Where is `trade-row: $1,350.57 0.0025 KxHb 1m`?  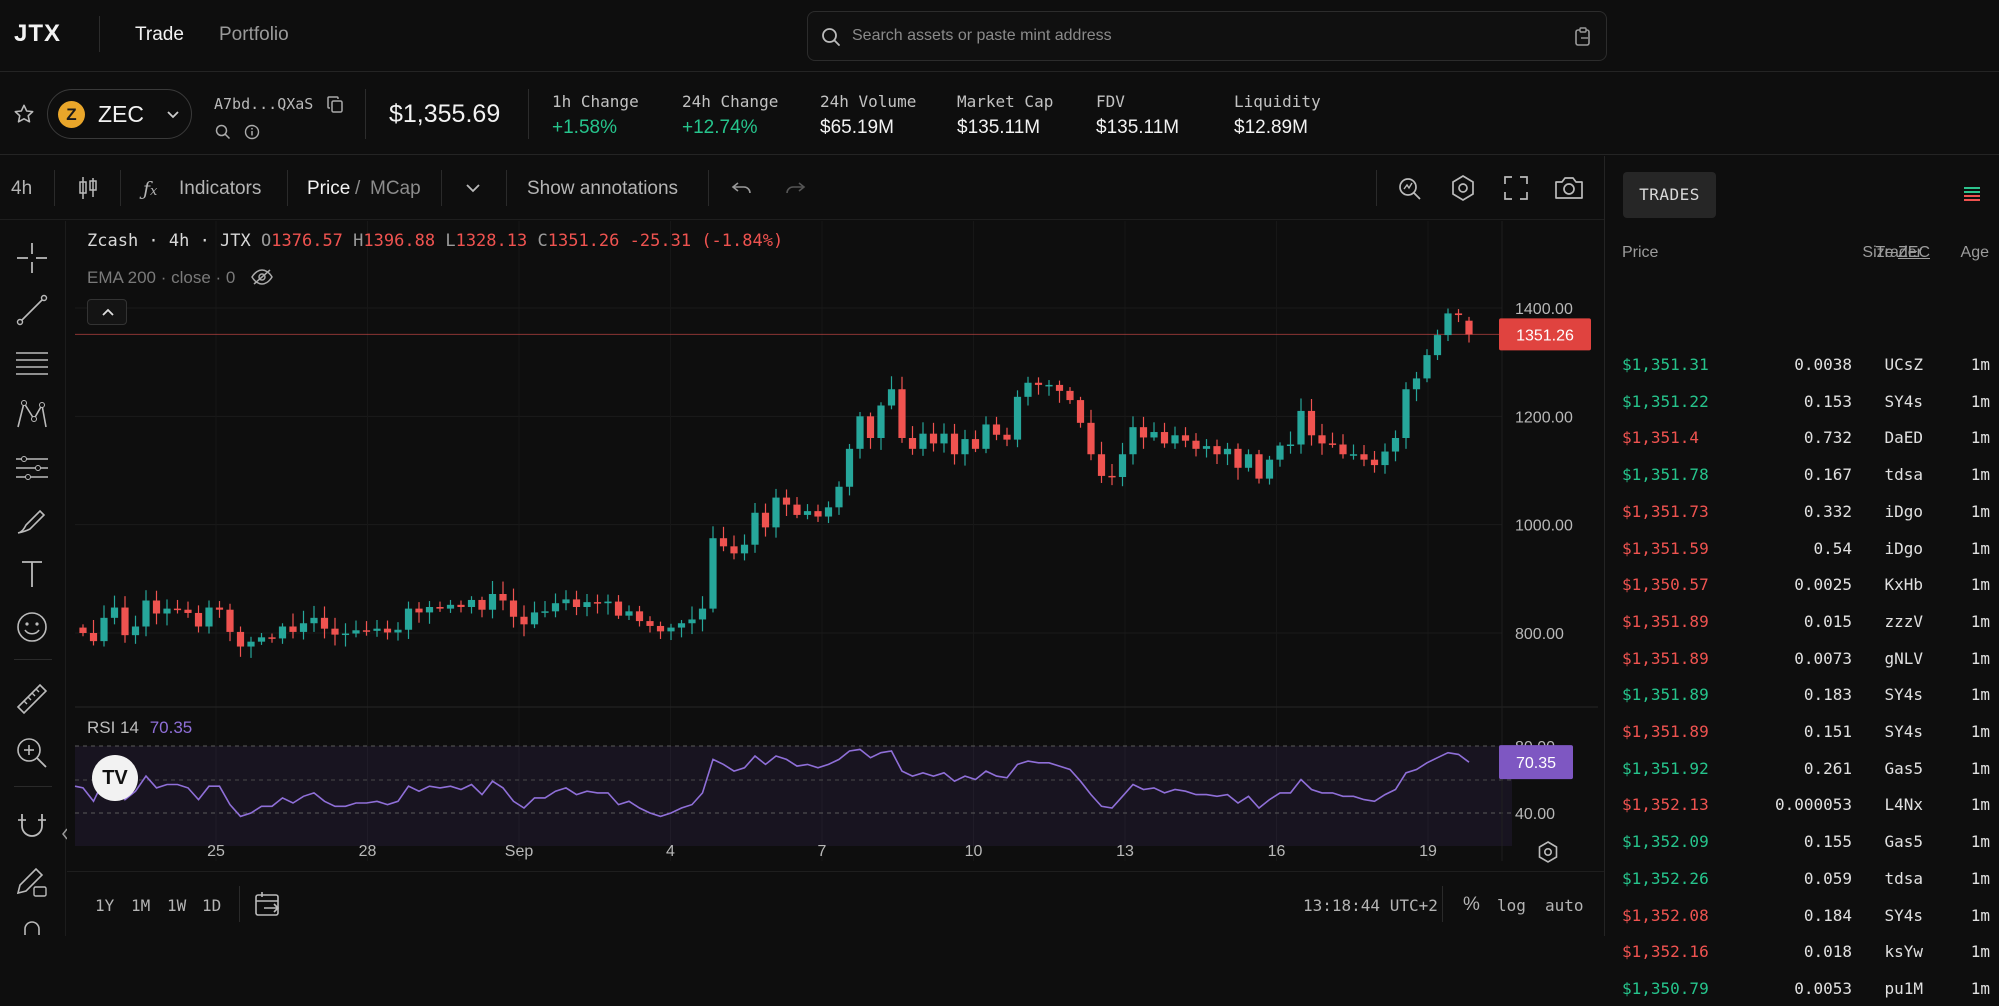 trade-row: $1,350.57 0.0025 KxHb 1m is located at coordinates (1802, 584).